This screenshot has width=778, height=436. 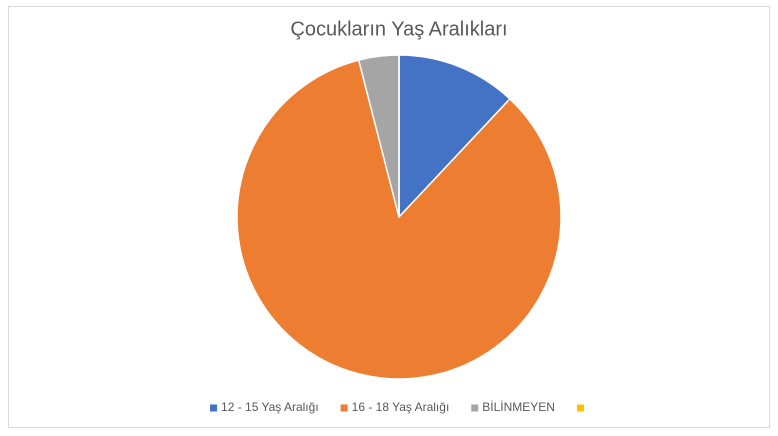 What do you see at coordinates (398, 29) in the screenshot?
I see `chart-title: Çocukların Yaş Aralıkları` at bounding box center [398, 29].